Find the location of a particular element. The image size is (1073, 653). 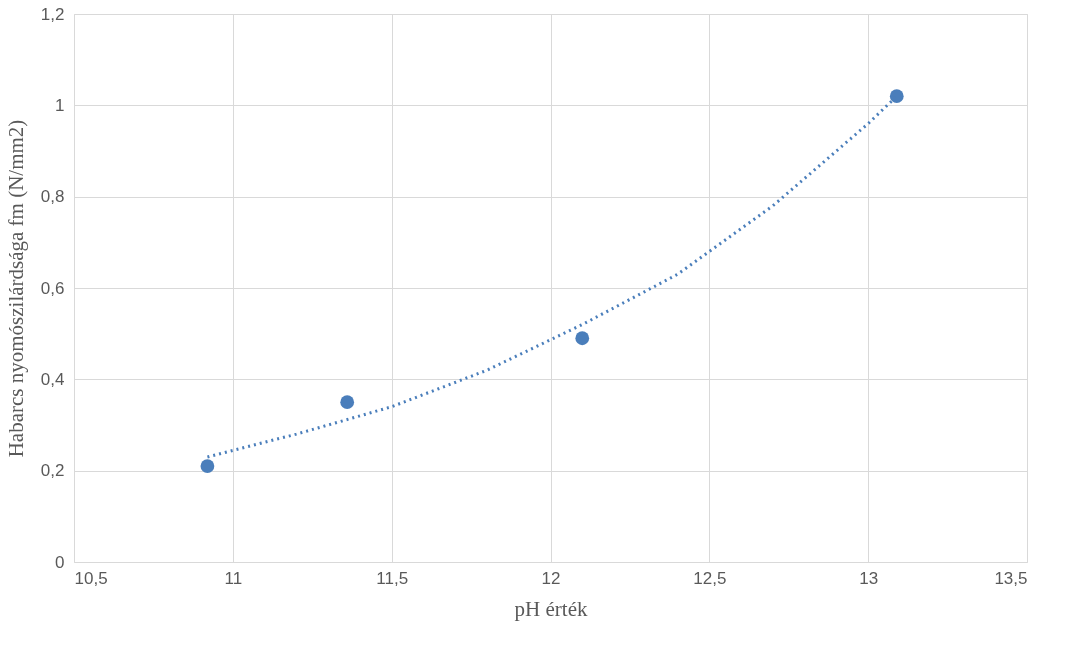

x-axis-title: pH érték is located at coordinates (551, 608).